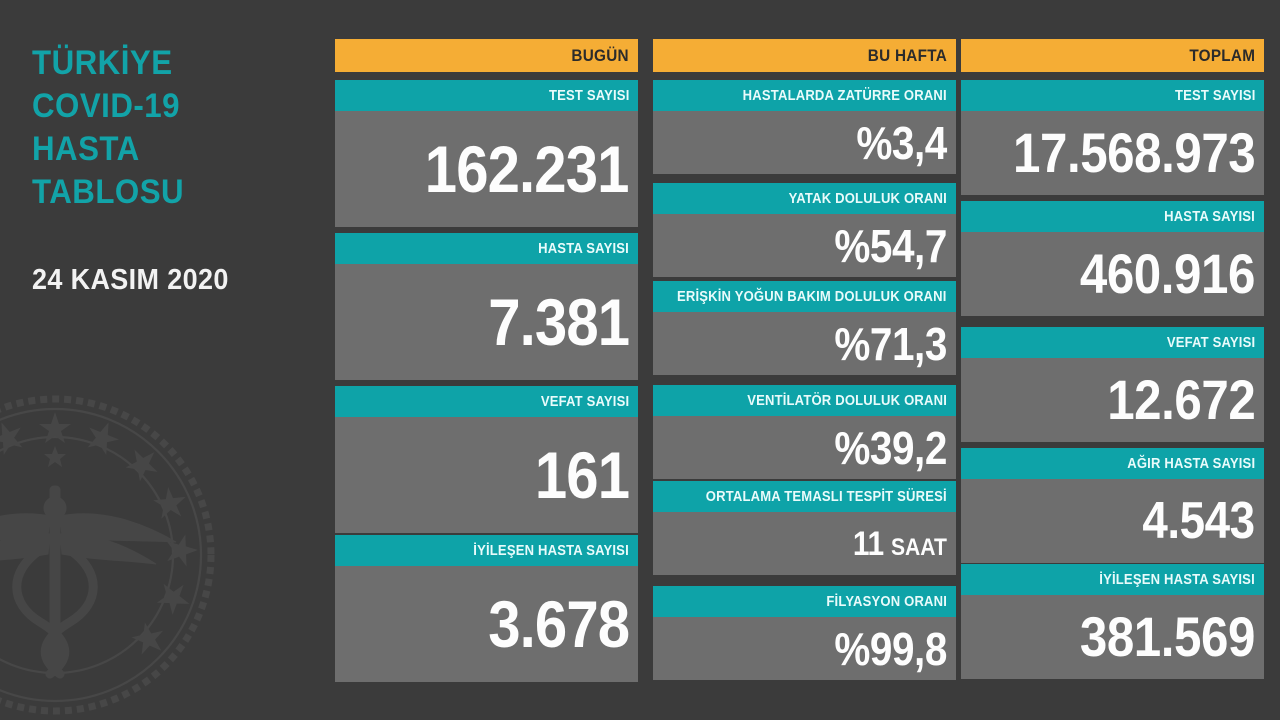  I want to click on stat-value-text: 3.678, so click(559, 624).